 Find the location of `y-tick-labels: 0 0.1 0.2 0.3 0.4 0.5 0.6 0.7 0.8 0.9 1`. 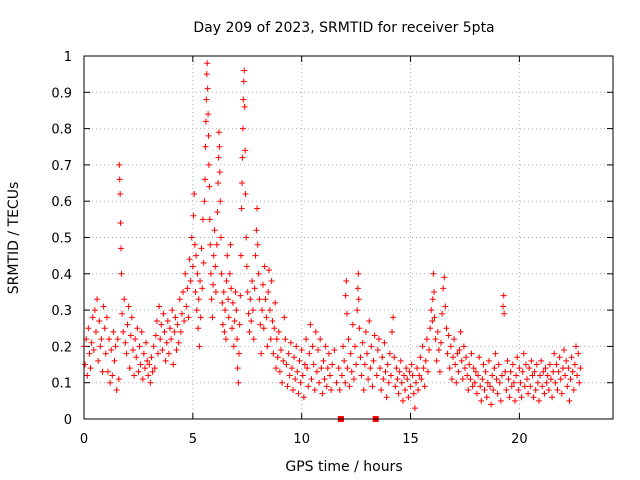

y-tick-labels: 0 0.1 0.2 0.3 0.4 0.5 0.6 0.7 0.8 0.9 1 is located at coordinates (61, 239).